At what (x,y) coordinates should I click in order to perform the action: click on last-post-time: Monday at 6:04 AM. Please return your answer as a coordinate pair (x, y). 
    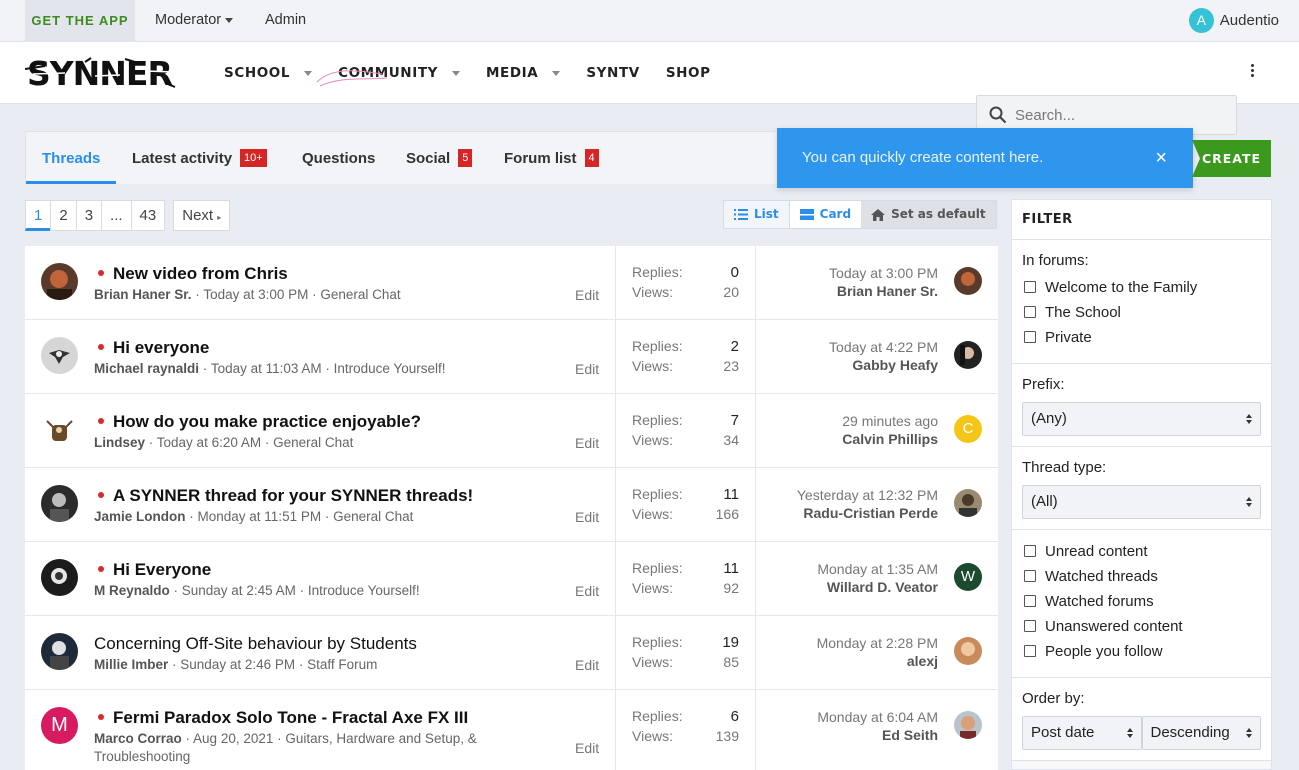
    Looking at the image, I should click on (877, 717).